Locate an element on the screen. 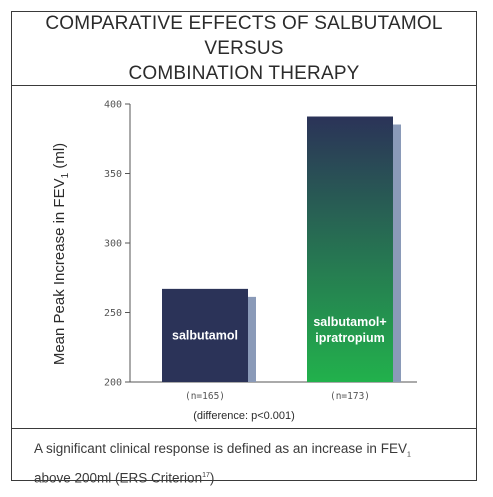  bar-label-2-line-2: ipratropium is located at coordinates (349, 338).